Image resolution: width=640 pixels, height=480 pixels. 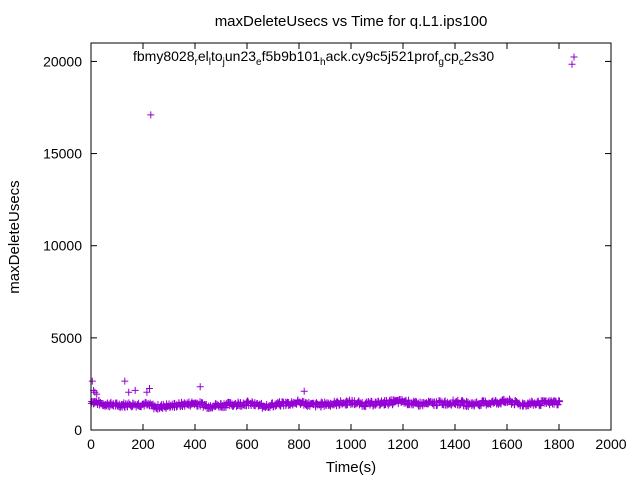 I want to click on legend-text-part: un23, so click(x=240, y=56).